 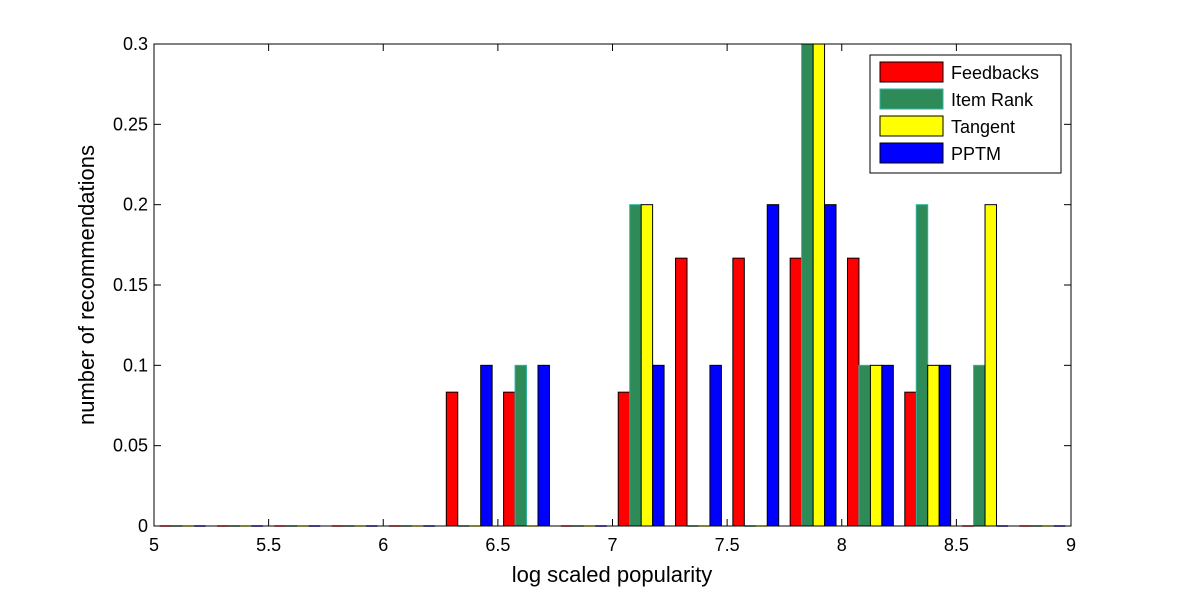 I want to click on y-tick-label: 0.2, so click(x=135, y=205).